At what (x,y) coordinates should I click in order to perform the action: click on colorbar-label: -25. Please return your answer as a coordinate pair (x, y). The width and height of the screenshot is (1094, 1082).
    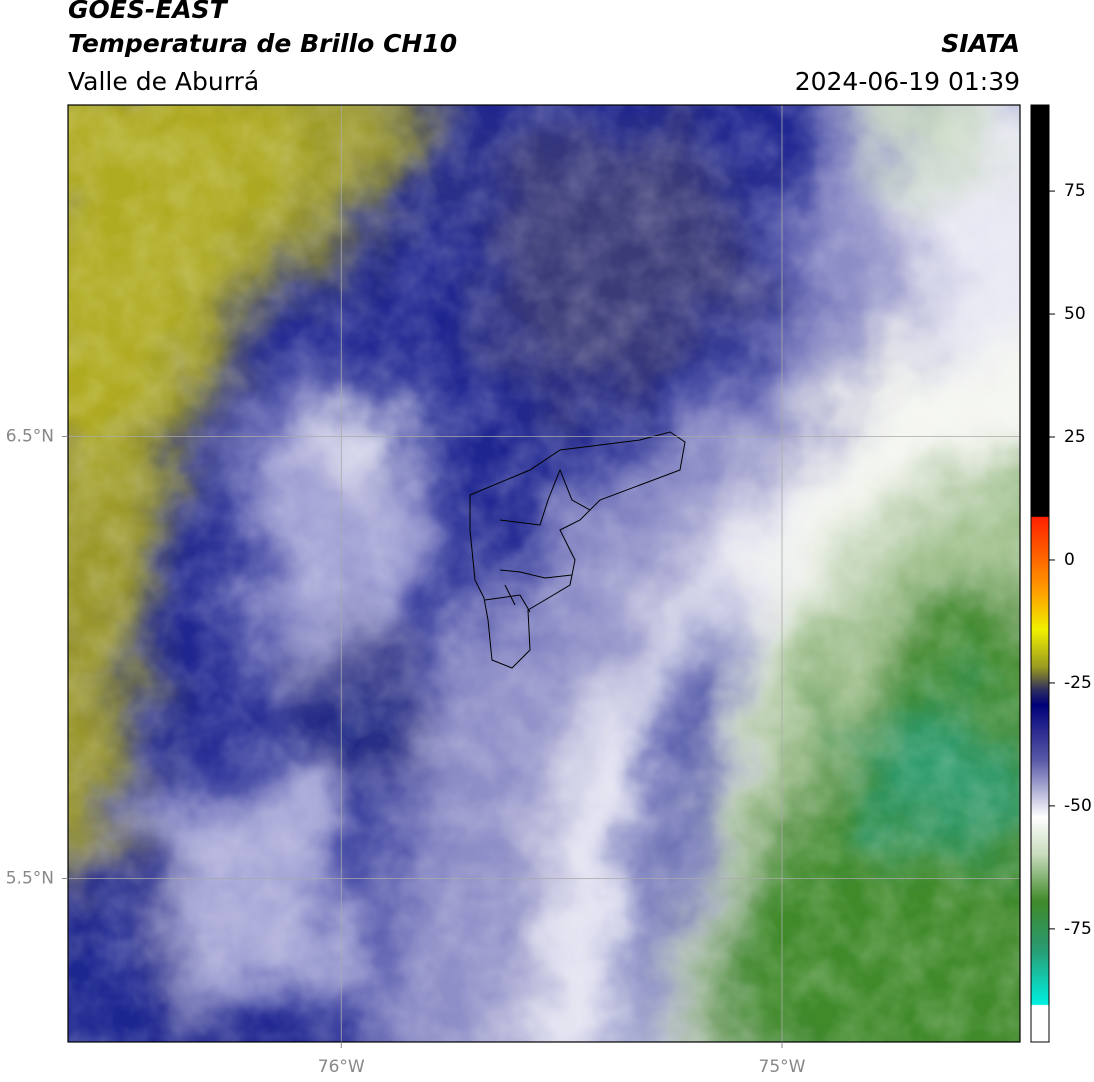
    Looking at the image, I should click on (1078, 683).